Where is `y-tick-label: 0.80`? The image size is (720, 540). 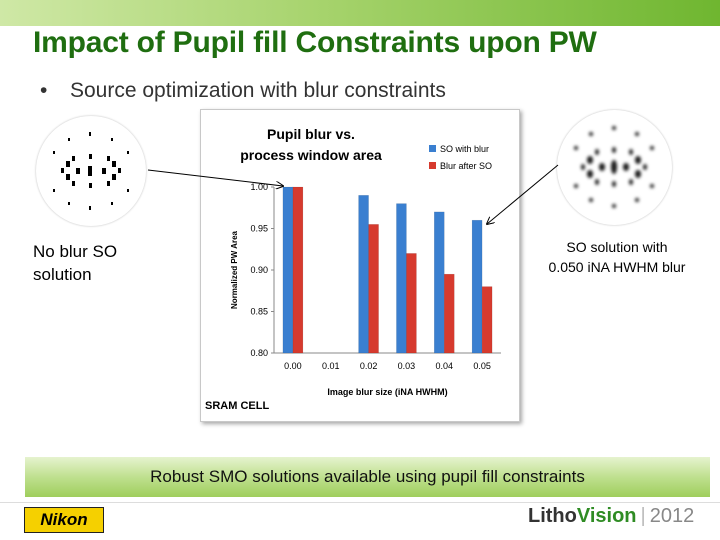 y-tick-label: 0.80 is located at coordinates (259, 353).